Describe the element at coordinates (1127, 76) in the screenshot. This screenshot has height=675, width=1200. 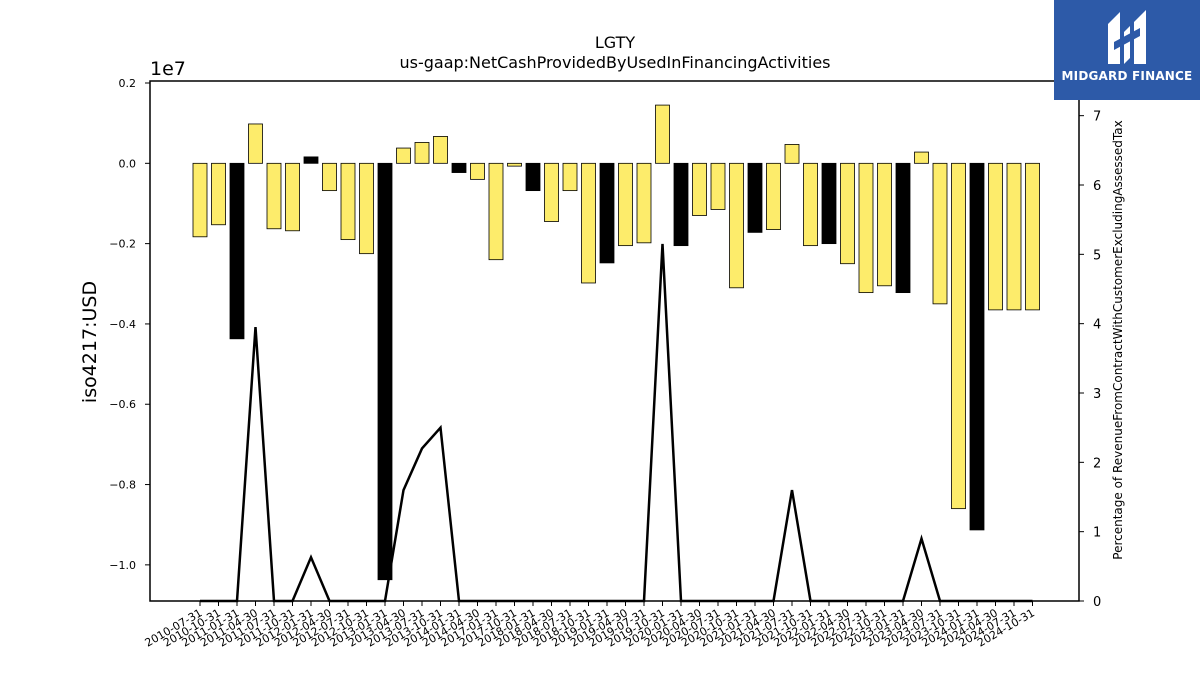
I see `brand-name: MIDGARD FINANCE` at that location.